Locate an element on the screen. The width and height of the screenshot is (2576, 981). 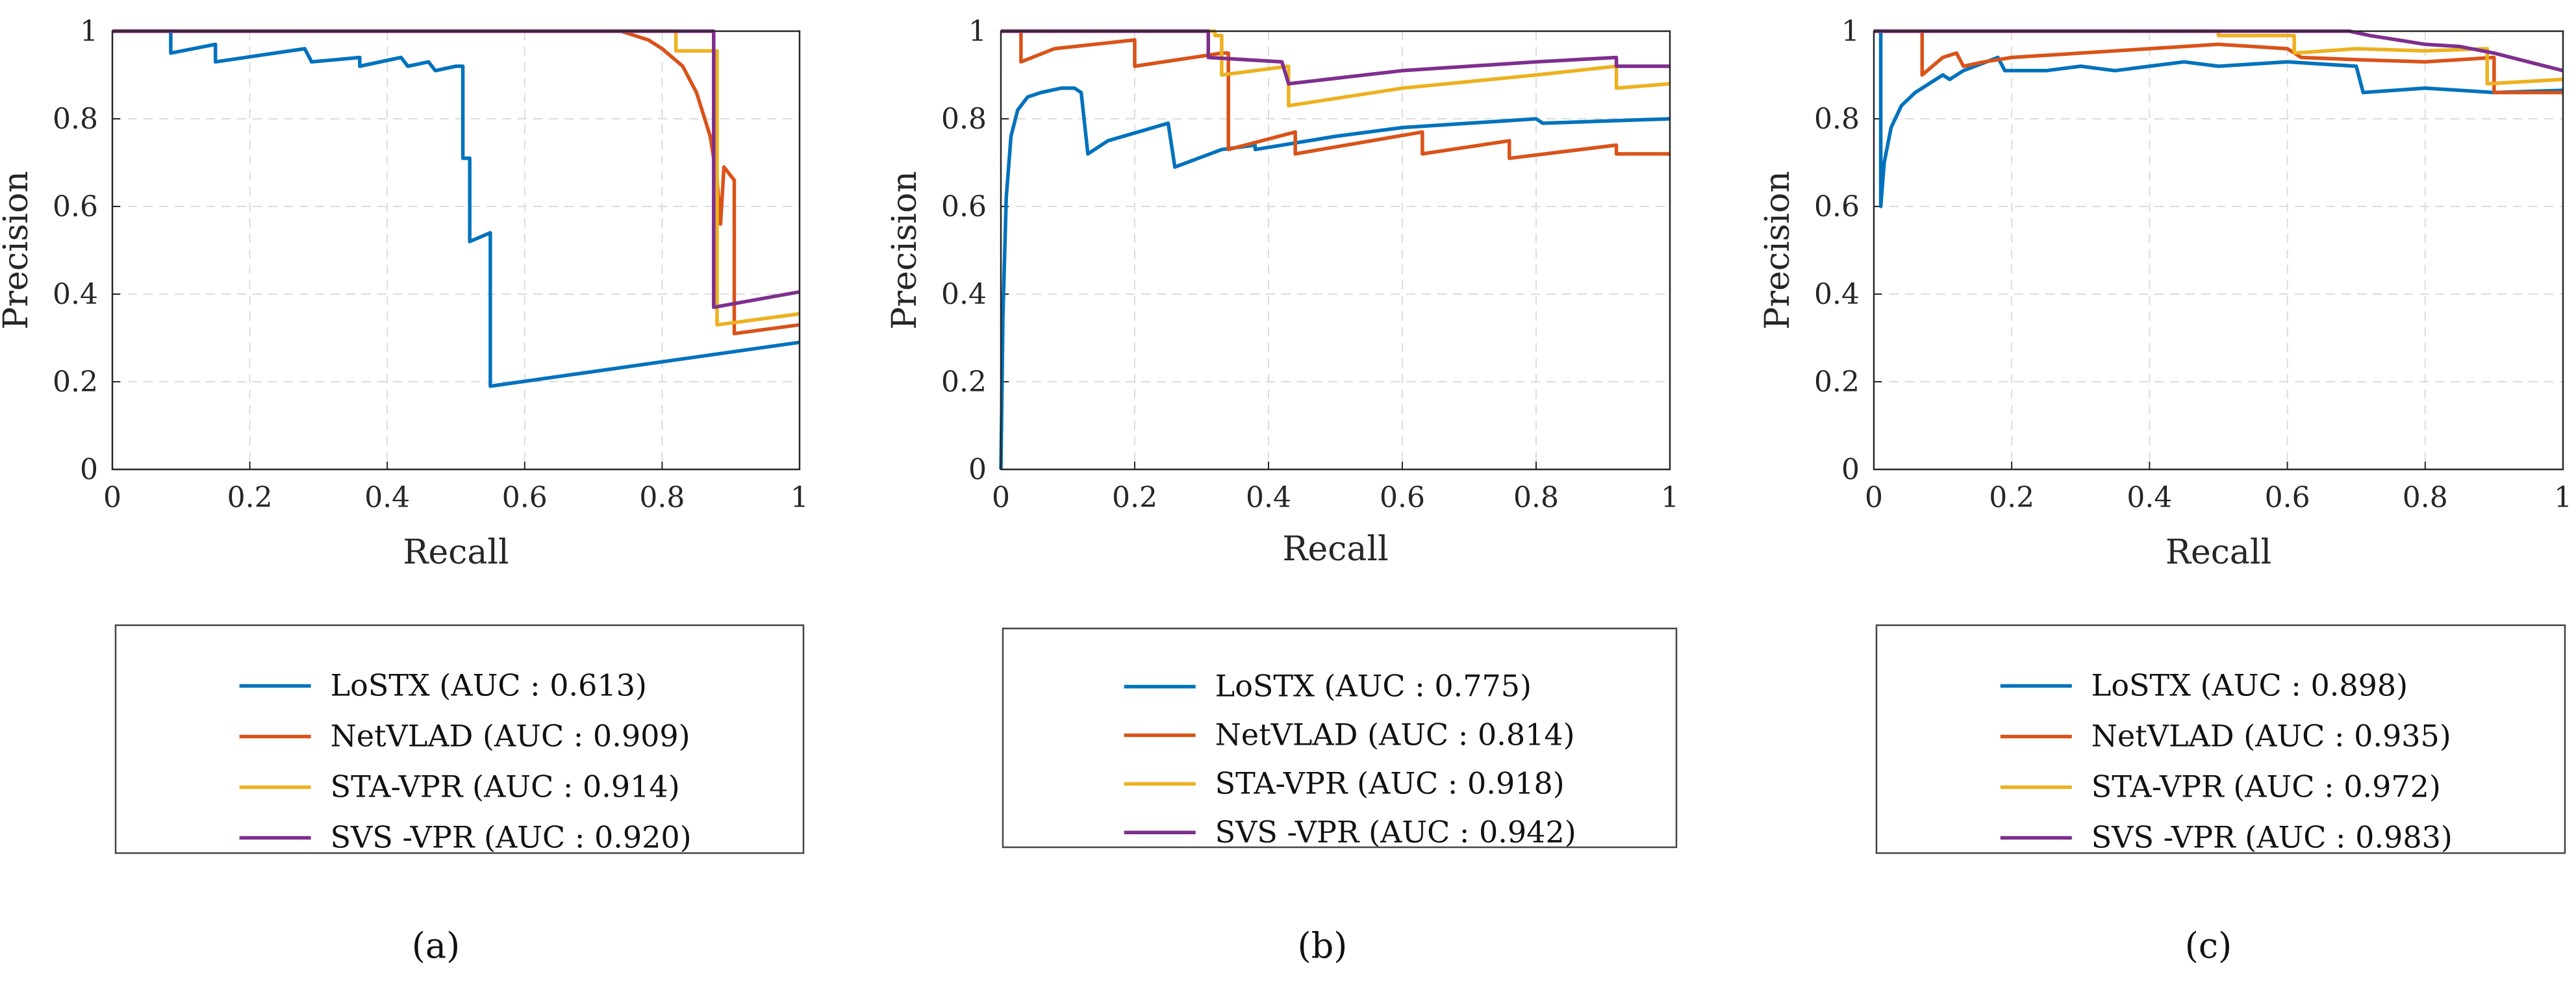
legend-entry: LoSTX (AUC : 0.898) is located at coordinates (2250, 685).